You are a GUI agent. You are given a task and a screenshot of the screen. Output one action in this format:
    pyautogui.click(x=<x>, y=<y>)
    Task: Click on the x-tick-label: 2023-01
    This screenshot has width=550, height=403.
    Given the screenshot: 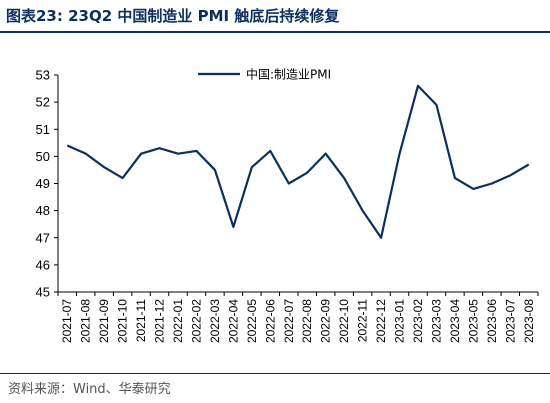 What is the action you would take?
    pyautogui.click(x=400, y=321)
    